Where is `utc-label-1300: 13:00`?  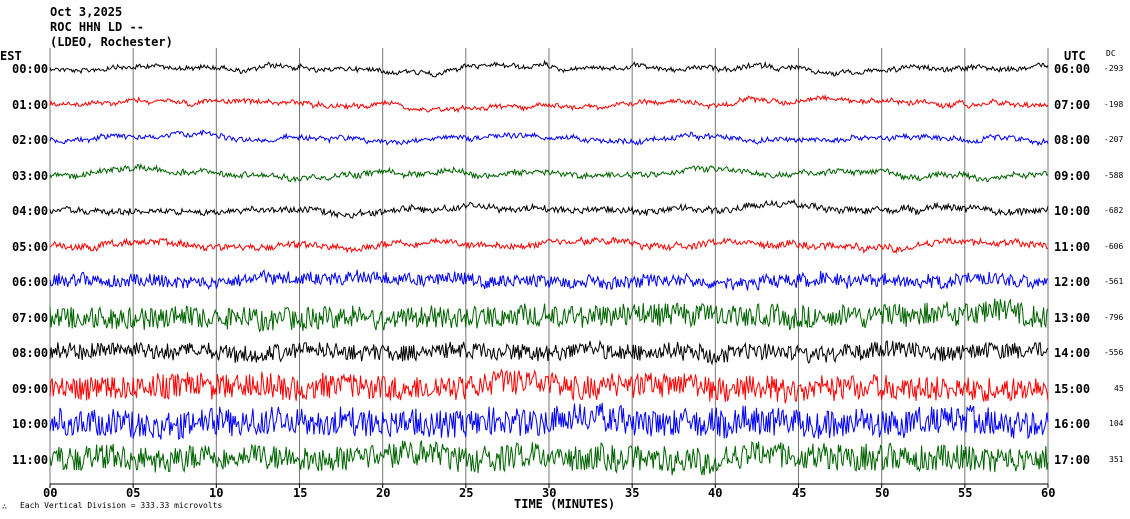 utc-label-1300: 13:00 is located at coordinates (1072, 318).